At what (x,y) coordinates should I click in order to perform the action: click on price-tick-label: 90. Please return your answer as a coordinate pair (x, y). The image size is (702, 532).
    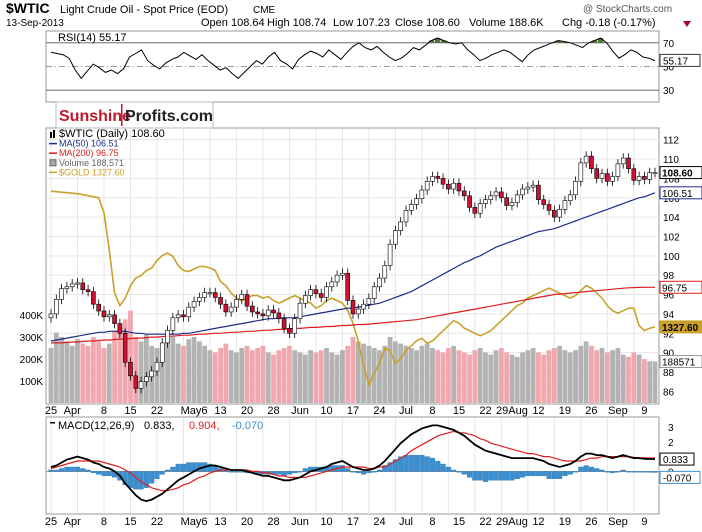
    Looking at the image, I should click on (669, 354).